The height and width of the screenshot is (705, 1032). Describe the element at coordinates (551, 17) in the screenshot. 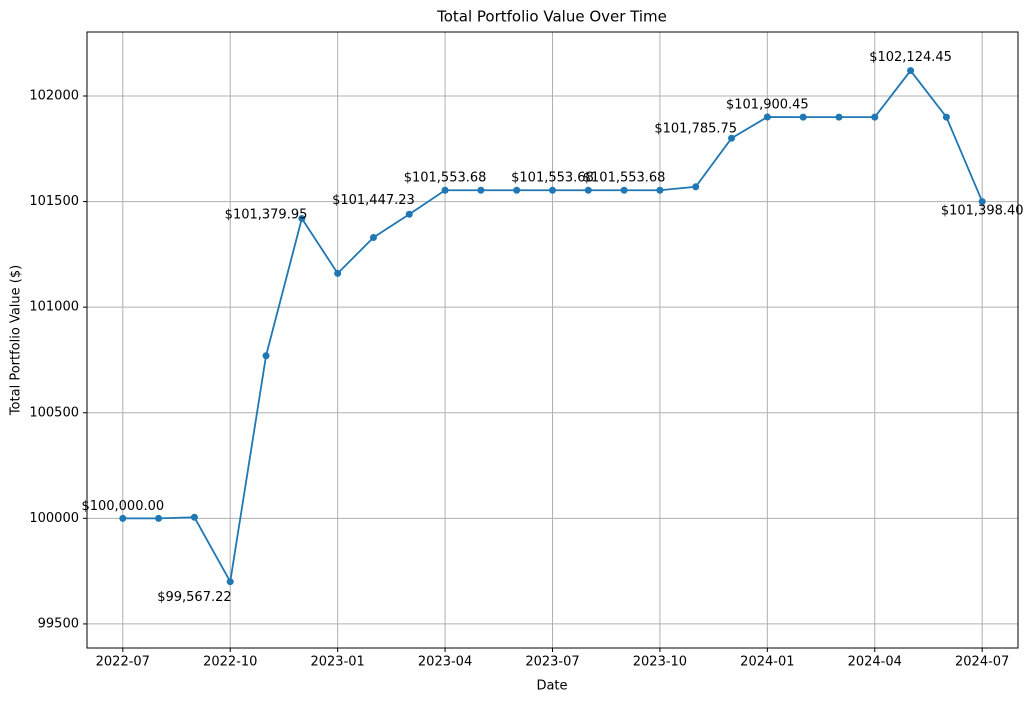

I see `chart-title: Total Portfolio Value Over Time` at that location.